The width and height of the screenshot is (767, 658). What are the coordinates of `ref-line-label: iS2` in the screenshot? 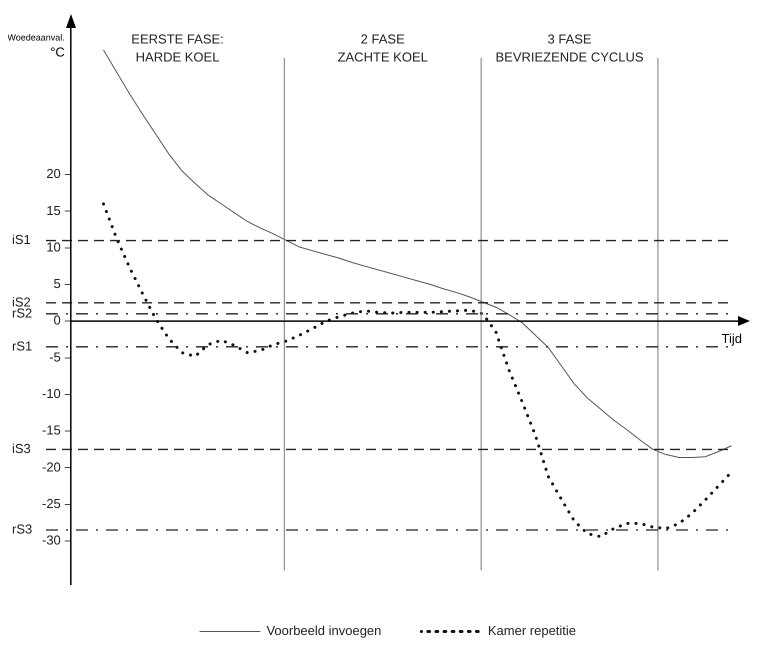 It's located at (21, 302).